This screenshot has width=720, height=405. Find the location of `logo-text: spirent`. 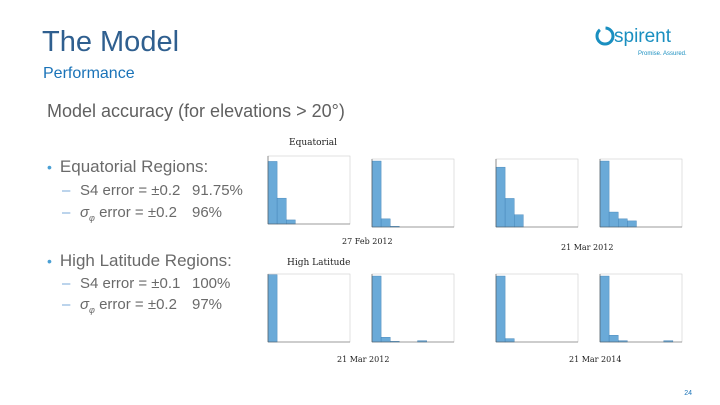

logo-text: spirent is located at coordinates (643, 36).